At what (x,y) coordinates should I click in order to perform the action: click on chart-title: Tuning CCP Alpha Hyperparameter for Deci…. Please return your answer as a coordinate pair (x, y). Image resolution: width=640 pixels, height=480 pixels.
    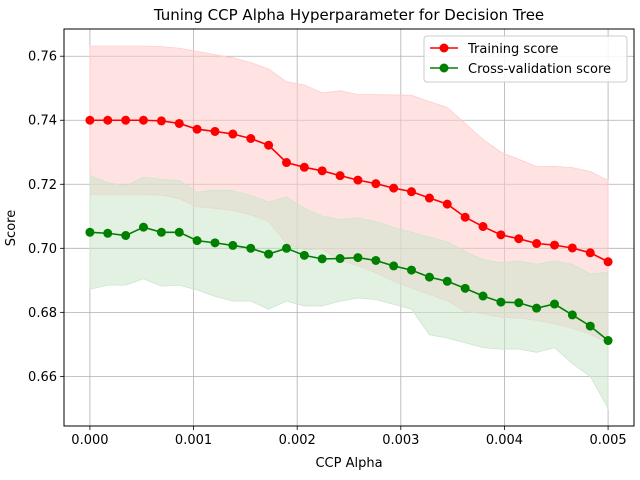
    Looking at the image, I should click on (348, 15).